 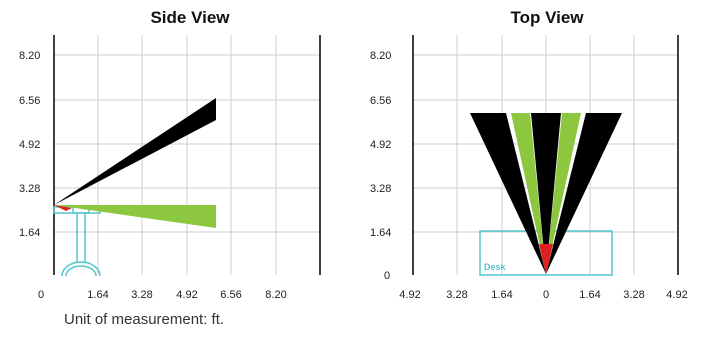 What do you see at coordinates (144, 319) in the screenshot?
I see `unit-of-measurement-note: Unit of measurement: ft.` at bounding box center [144, 319].